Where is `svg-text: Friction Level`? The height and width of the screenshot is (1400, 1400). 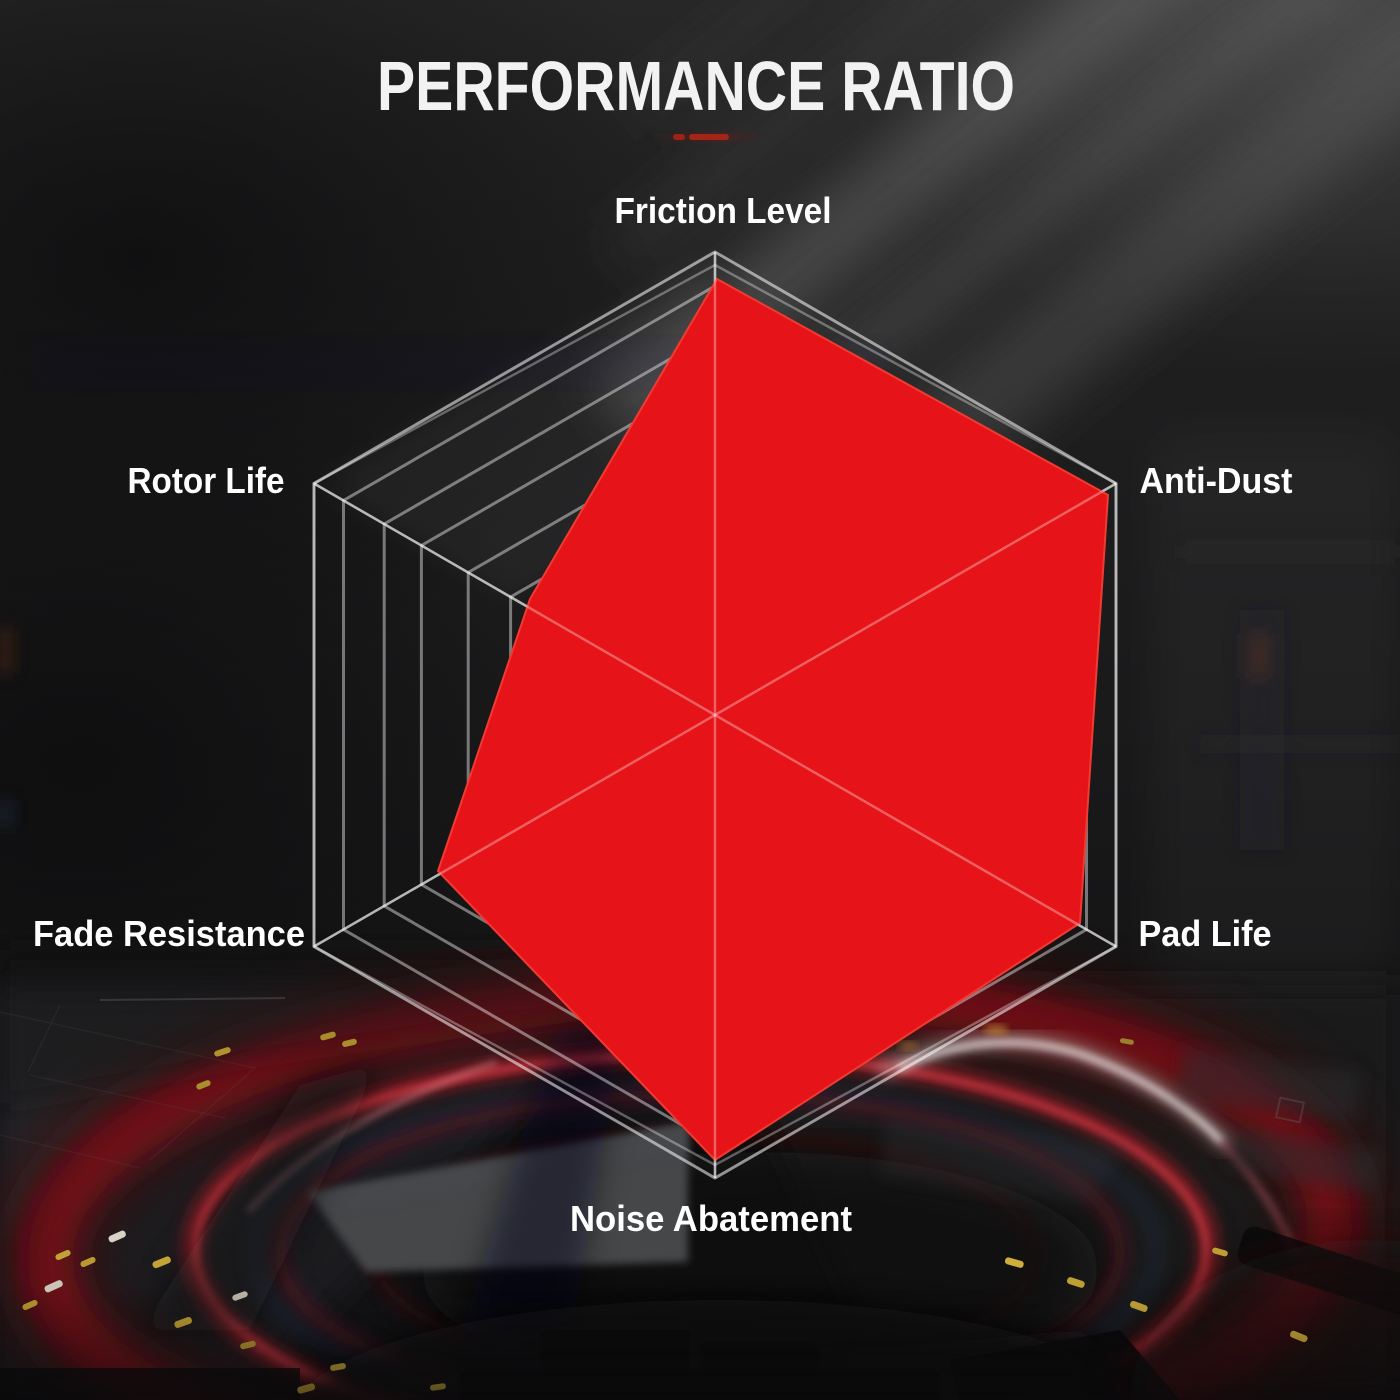 svg-text: Friction Level is located at coordinates (723, 210).